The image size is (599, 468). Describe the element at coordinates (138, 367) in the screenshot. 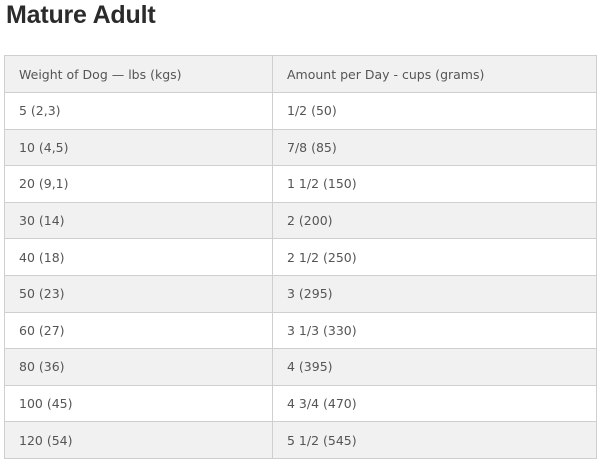

I see `weight-cell: 80 (36)` at that location.